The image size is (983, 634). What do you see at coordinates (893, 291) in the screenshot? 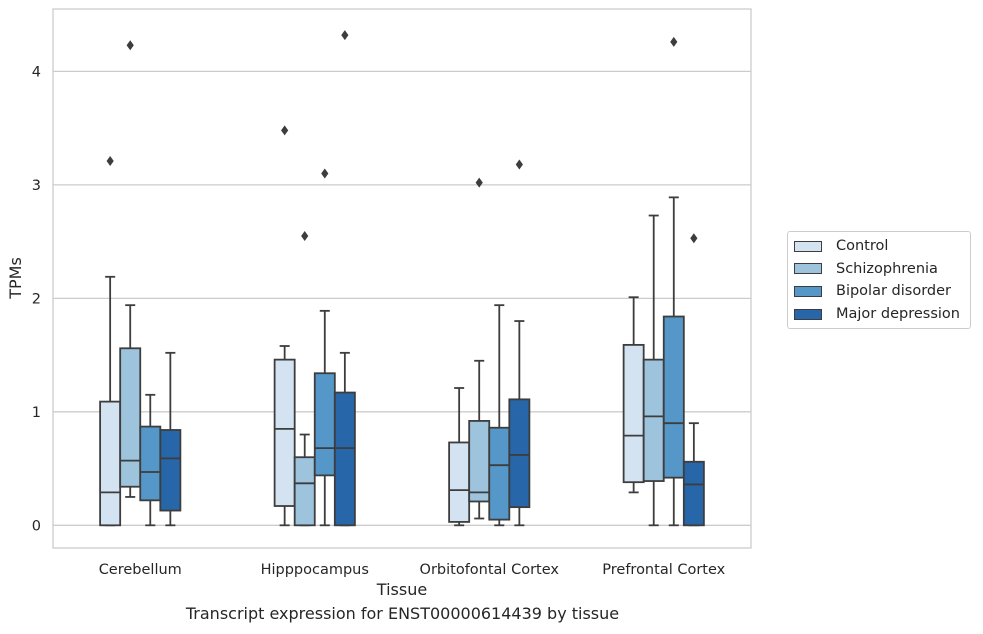
I see `legend-label: Bipolar disorder` at bounding box center [893, 291].